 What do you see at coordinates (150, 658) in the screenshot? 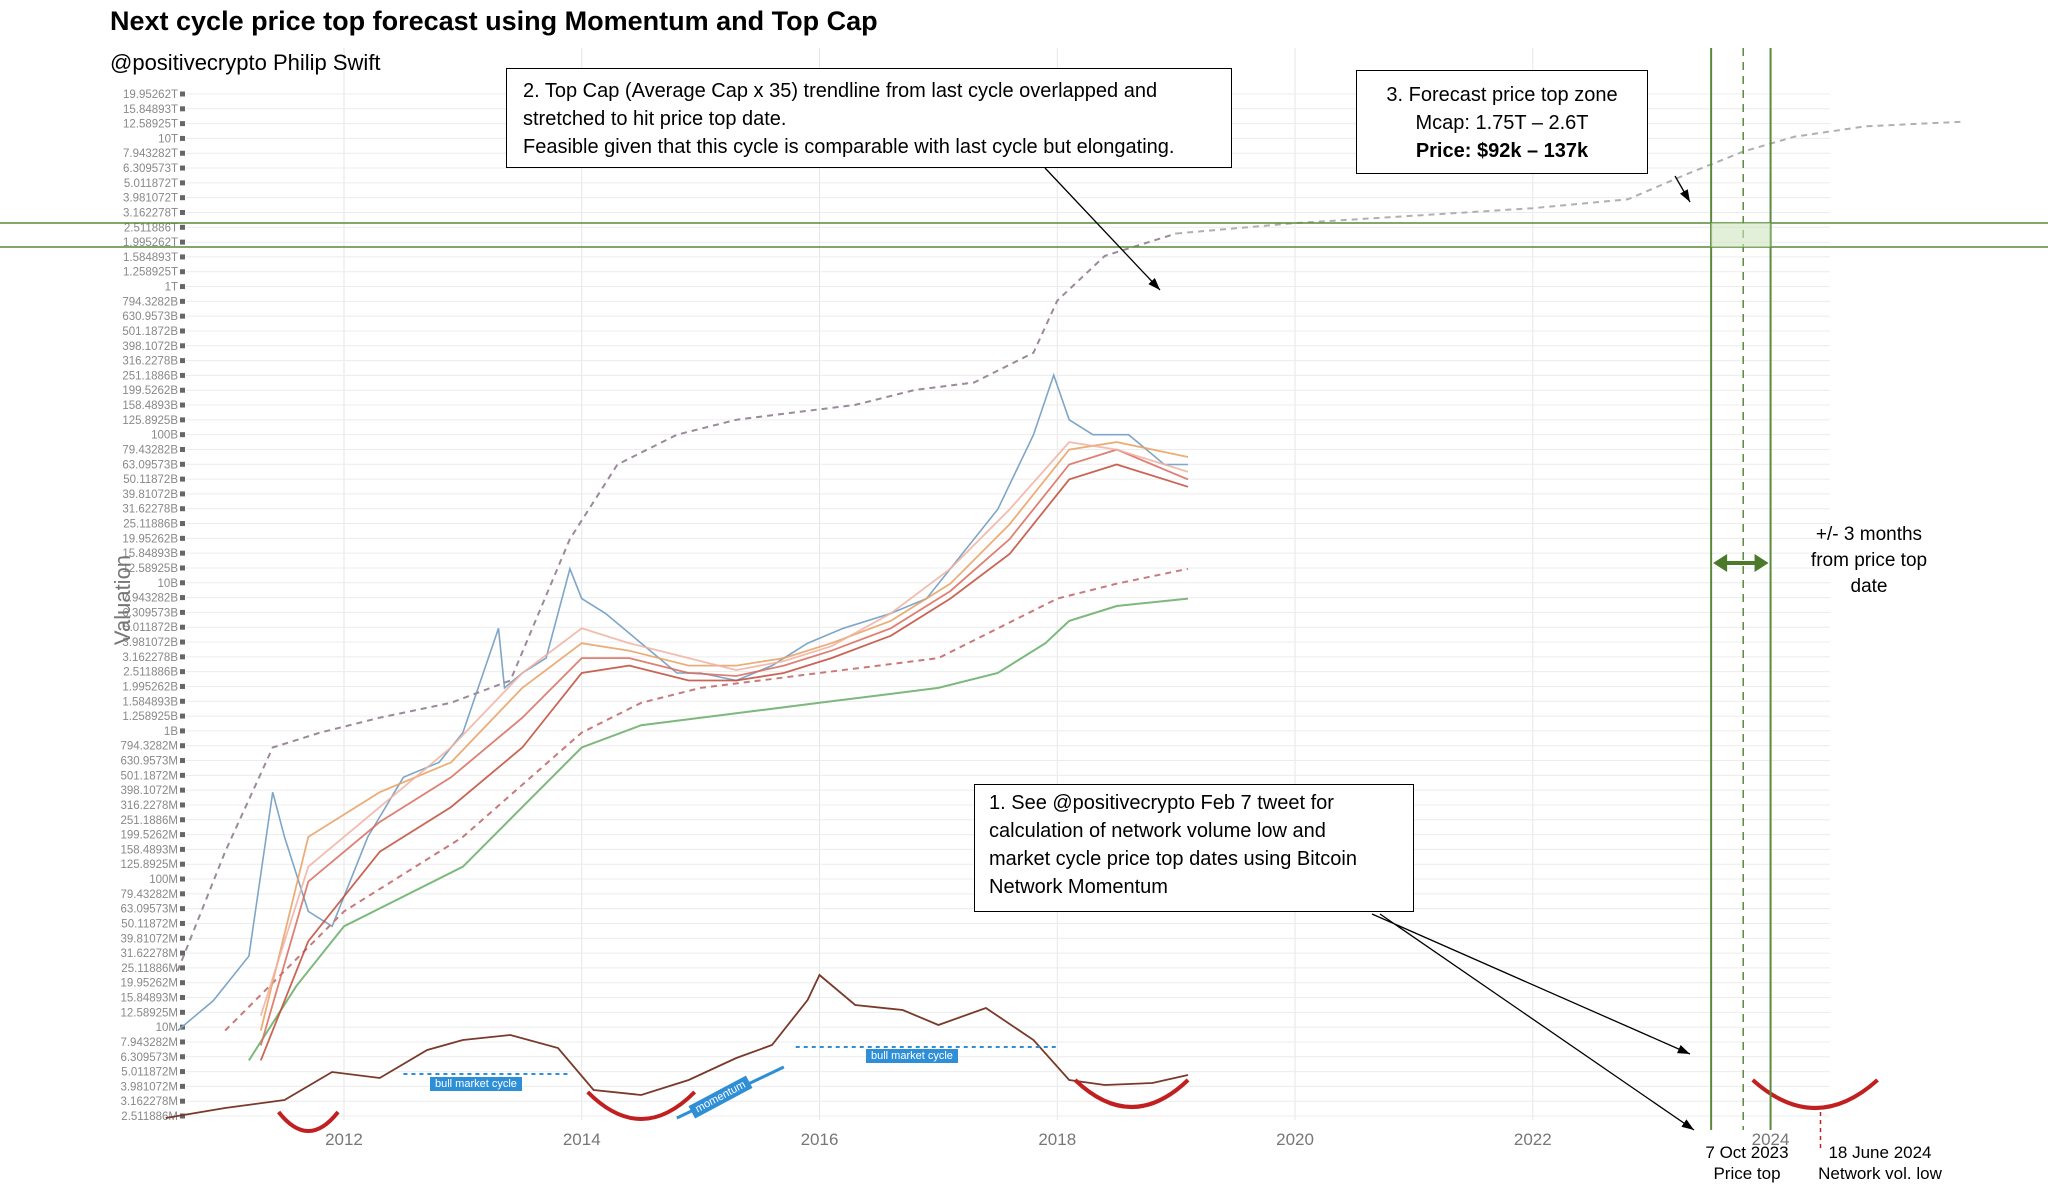
I see `y-tick-label: 3.162278B` at bounding box center [150, 658].